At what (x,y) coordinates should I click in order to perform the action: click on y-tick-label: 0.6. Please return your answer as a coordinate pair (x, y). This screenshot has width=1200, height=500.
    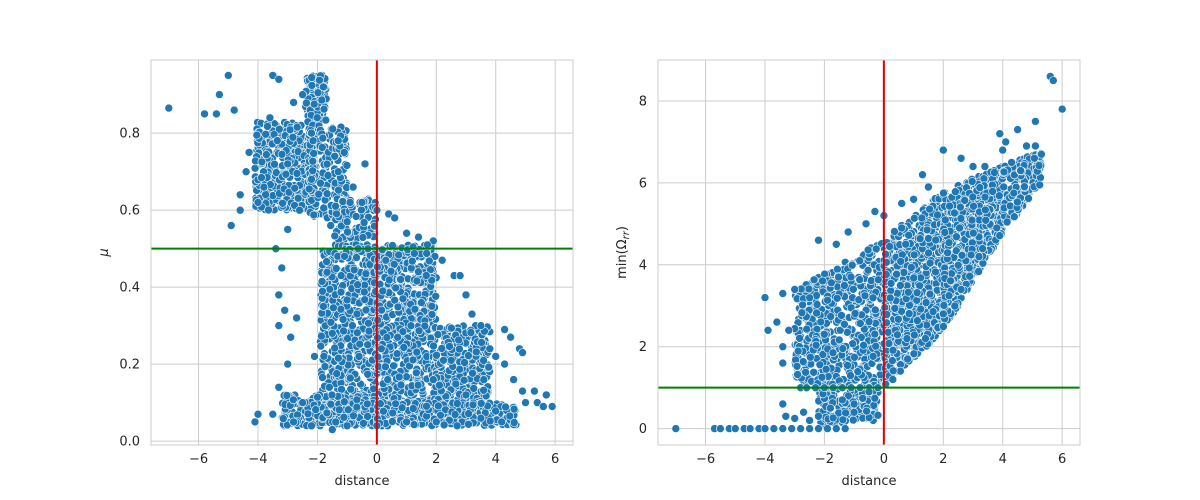
    Looking at the image, I should click on (129, 211).